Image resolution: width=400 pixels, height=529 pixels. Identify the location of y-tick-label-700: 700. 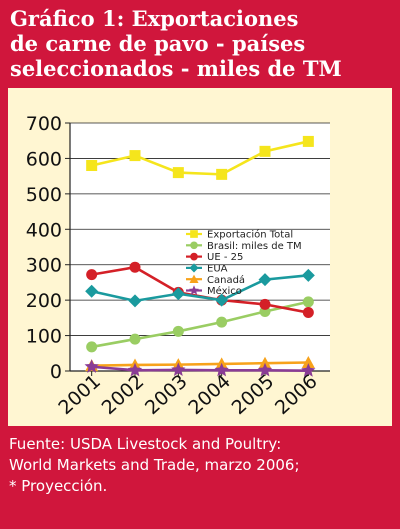
(44, 124).